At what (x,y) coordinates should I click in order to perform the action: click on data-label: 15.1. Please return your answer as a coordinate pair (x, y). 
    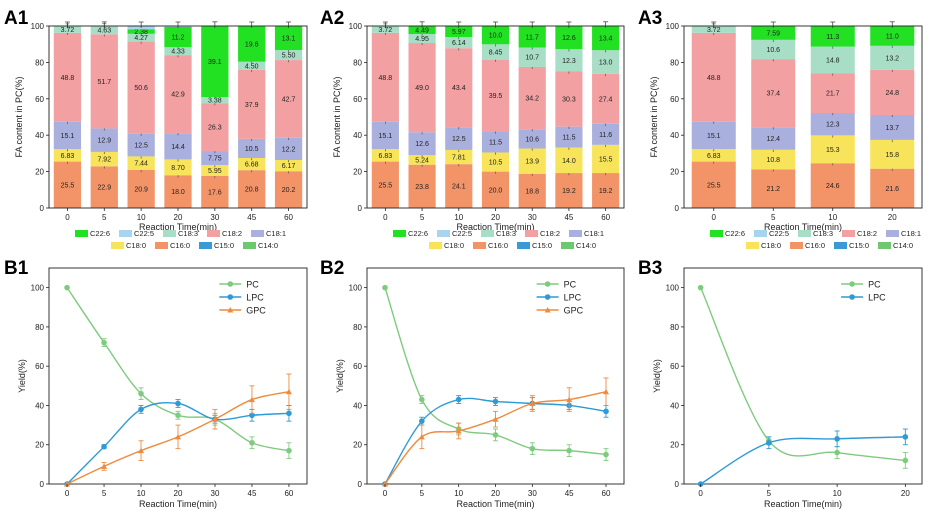
    Looking at the image, I should click on (386, 136).